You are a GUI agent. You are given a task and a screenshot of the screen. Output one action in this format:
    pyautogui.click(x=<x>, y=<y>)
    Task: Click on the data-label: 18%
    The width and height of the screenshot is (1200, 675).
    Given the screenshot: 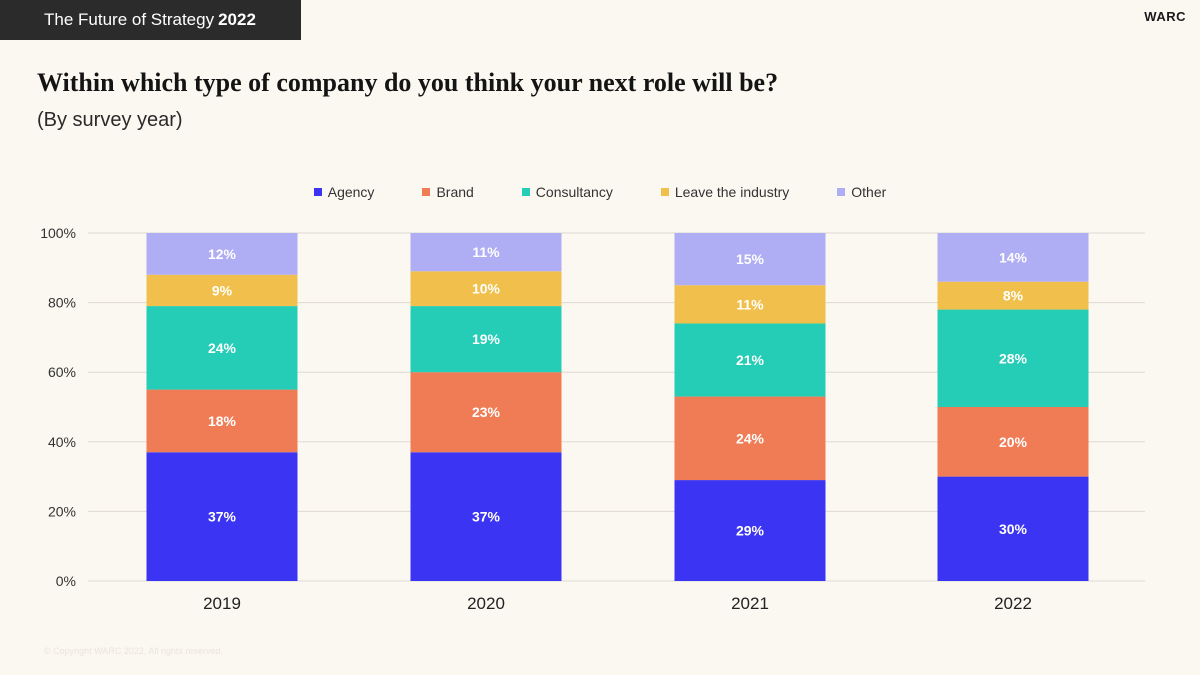 What is the action you would take?
    pyautogui.click(x=222, y=421)
    